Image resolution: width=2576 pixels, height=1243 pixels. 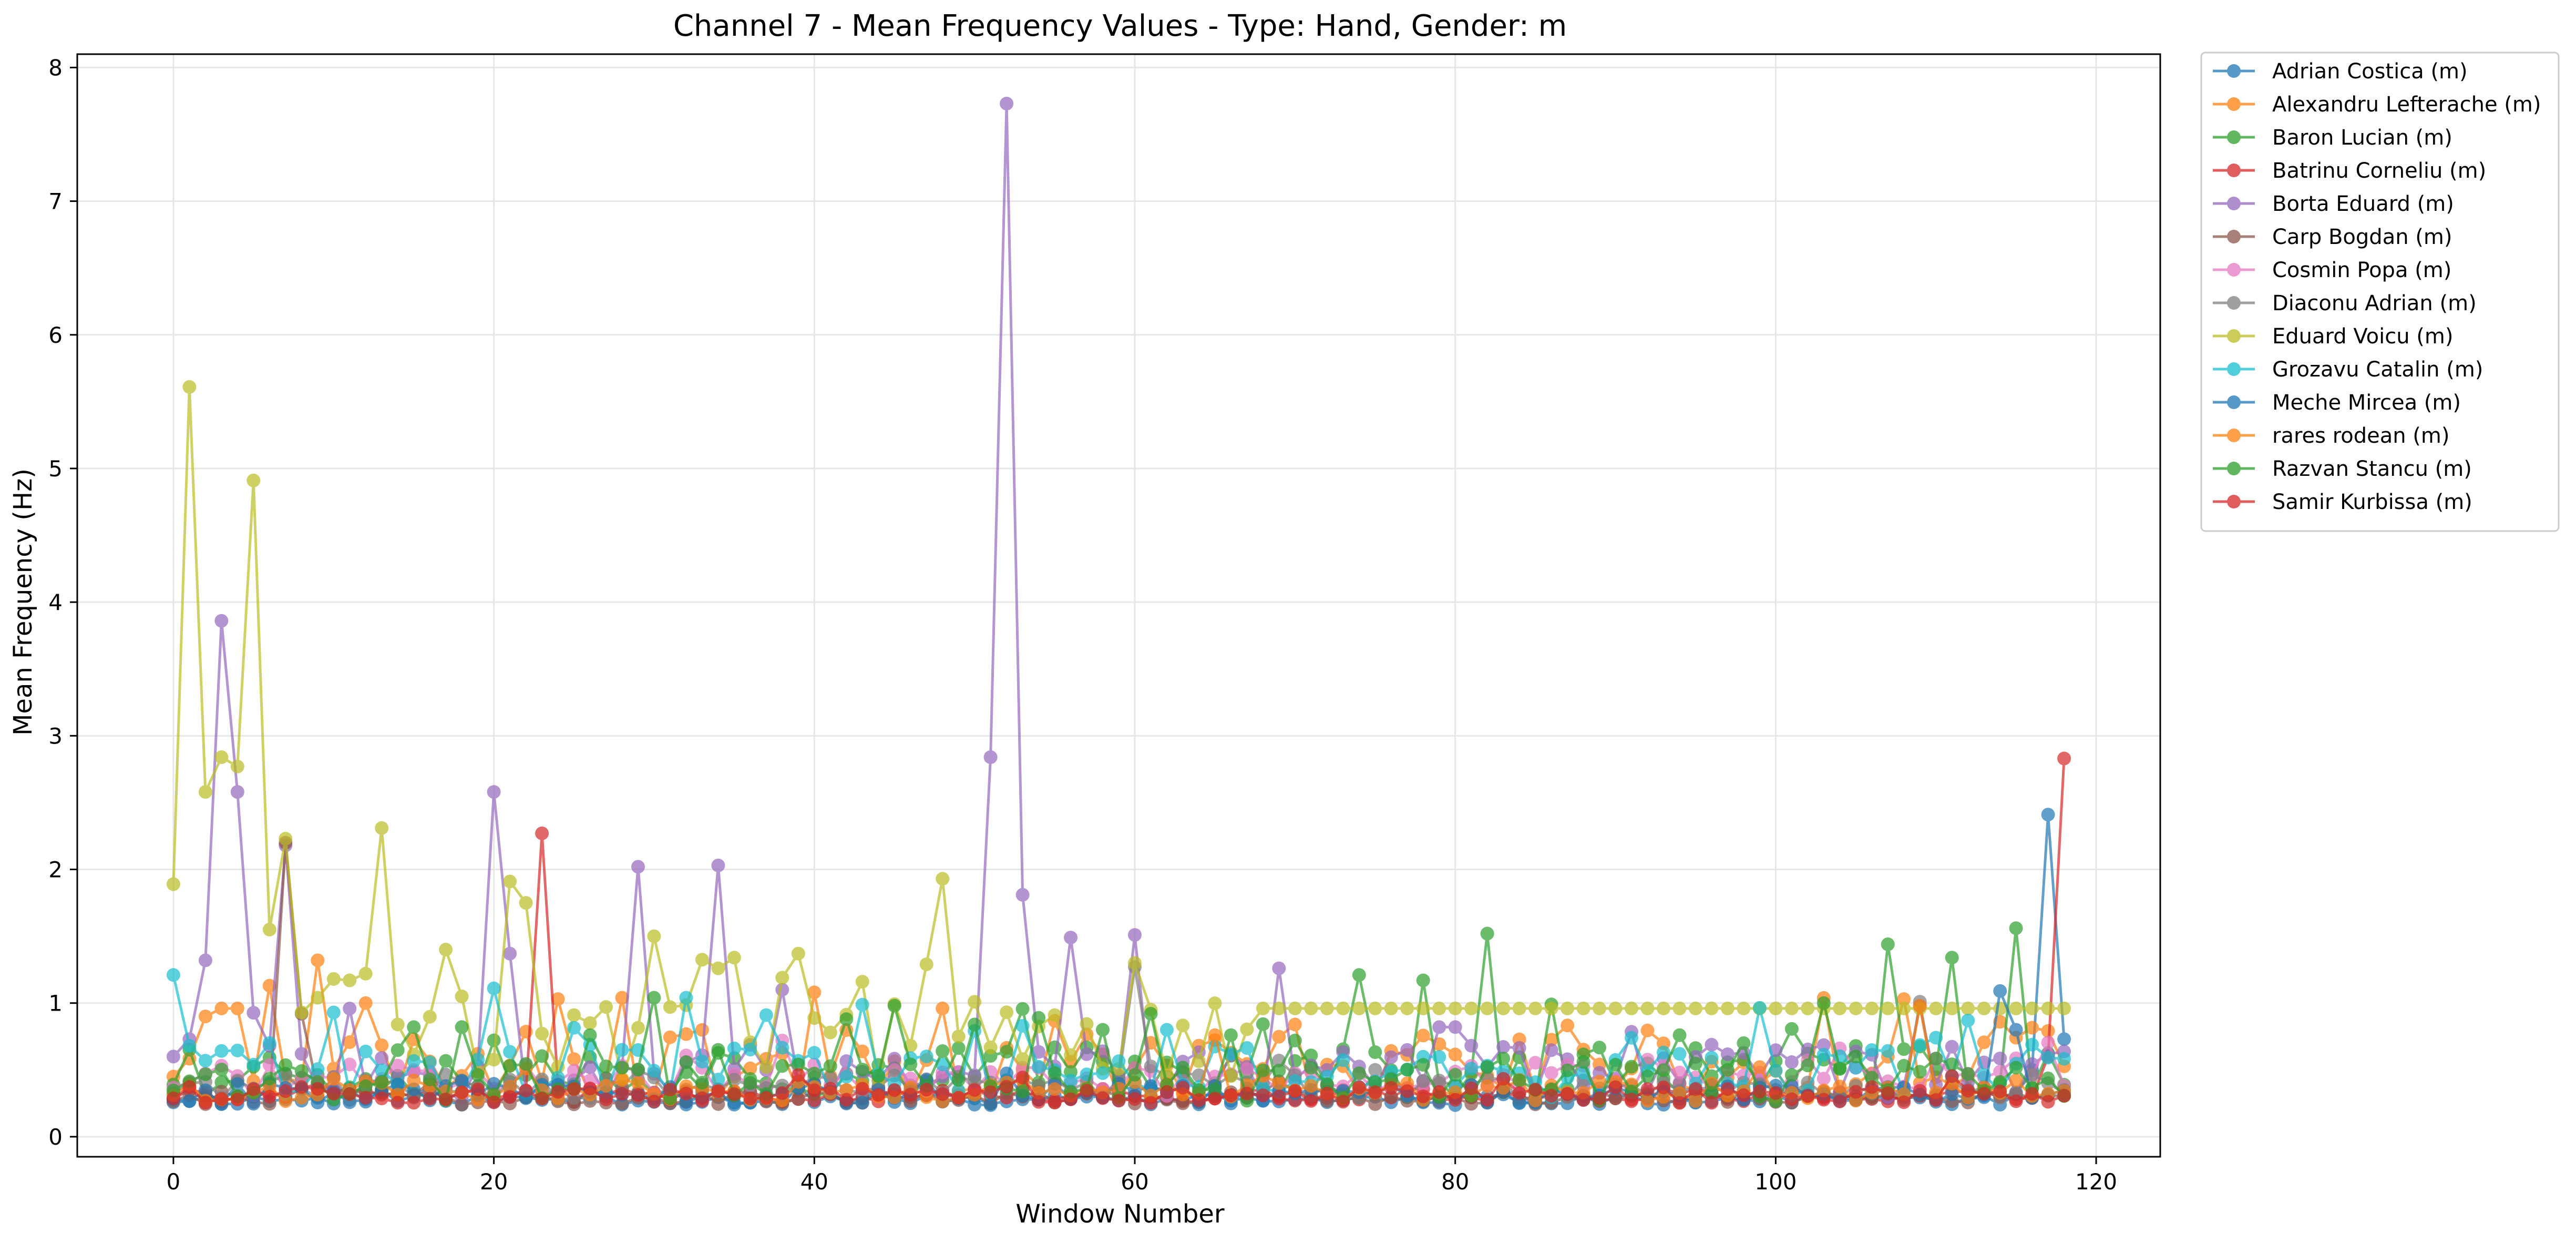 What do you see at coordinates (174, 1182) in the screenshot?
I see `x-tick-label: 0` at bounding box center [174, 1182].